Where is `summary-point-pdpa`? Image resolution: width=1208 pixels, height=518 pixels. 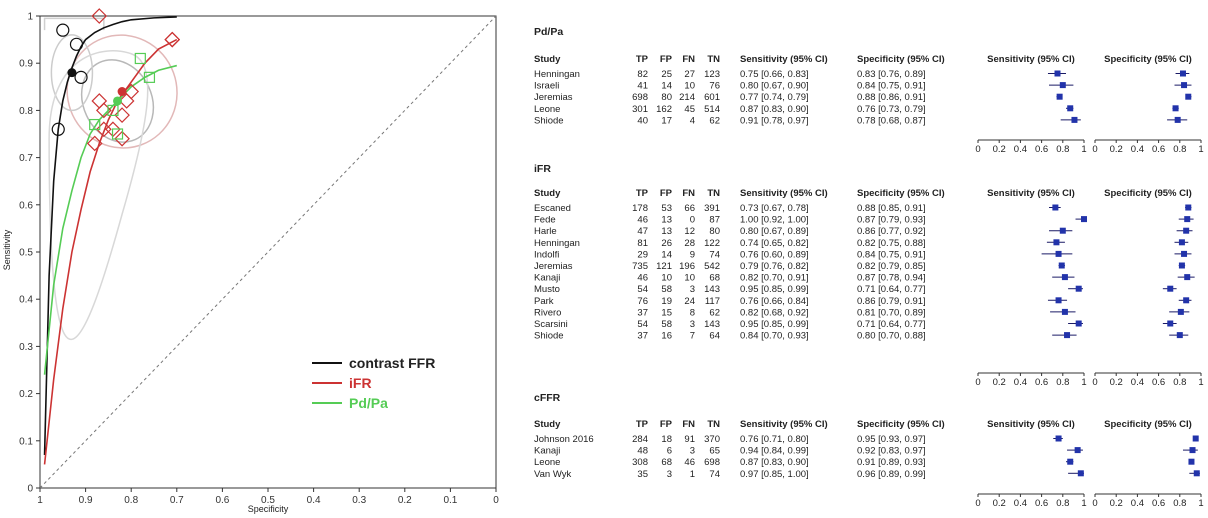 summary-point-pdpa is located at coordinates (118, 101).